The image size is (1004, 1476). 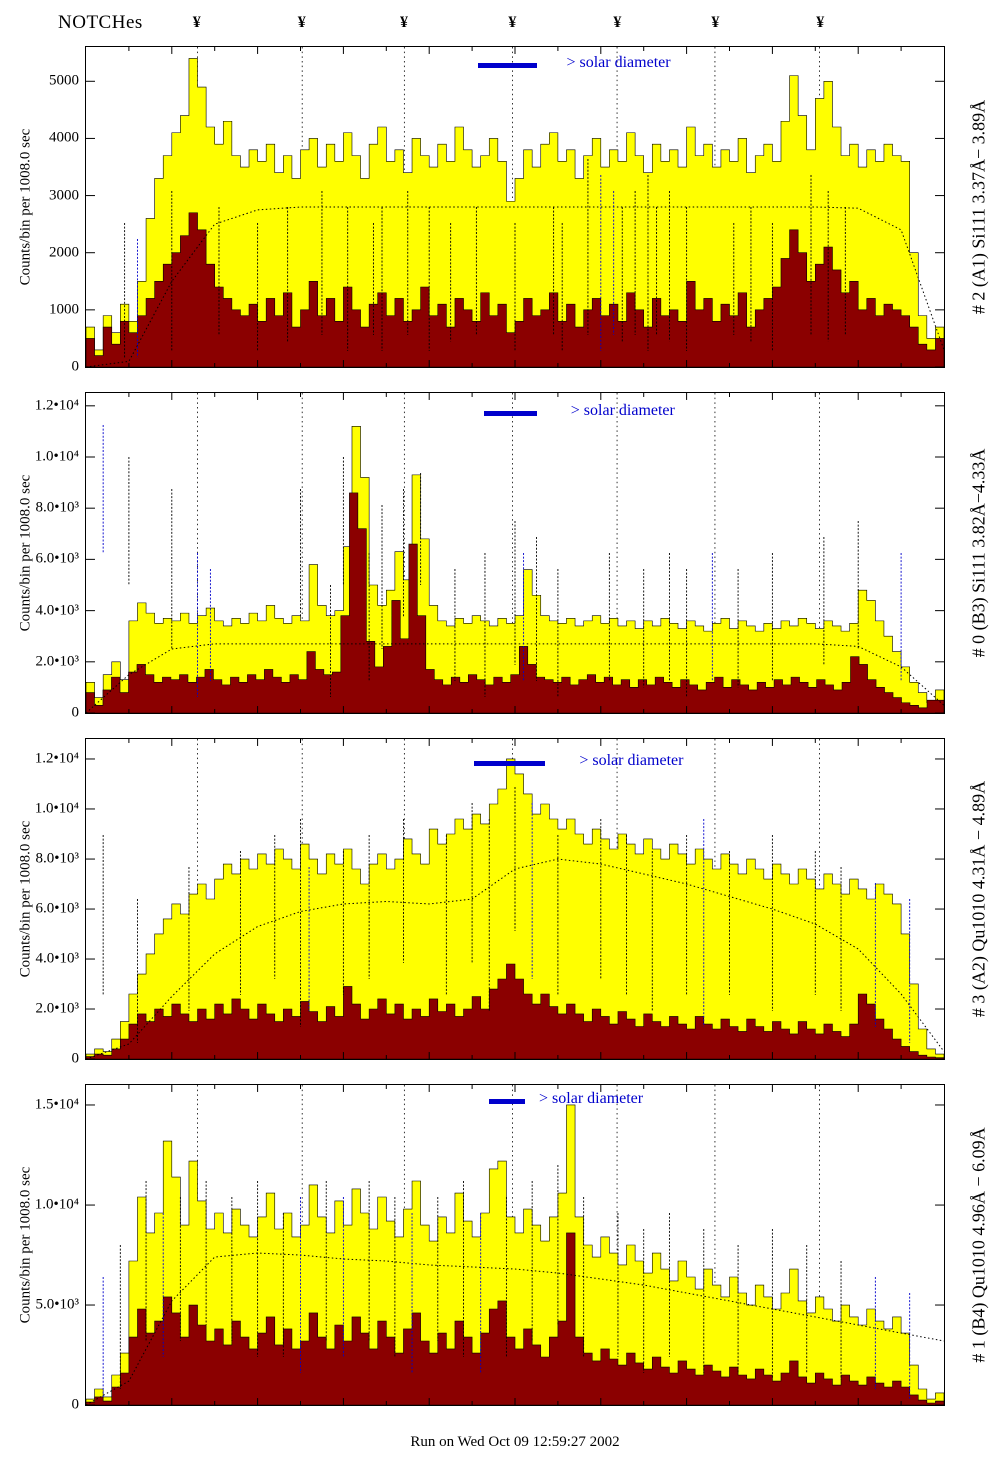 I want to click on panel-2-solar-bar, so click(x=511, y=413).